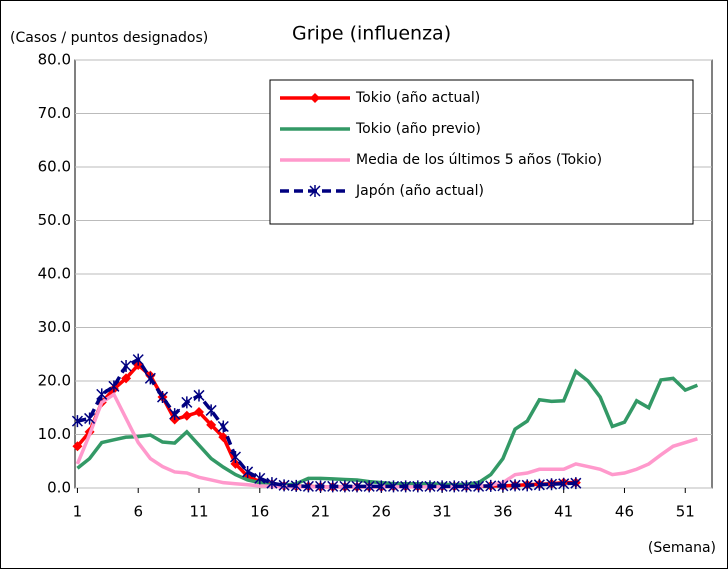 The image size is (728, 569). What do you see at coordinates (419, 191) in the screenshot?
I see `legend-label: Japón (año actual)` at bounding box center [419, 191].